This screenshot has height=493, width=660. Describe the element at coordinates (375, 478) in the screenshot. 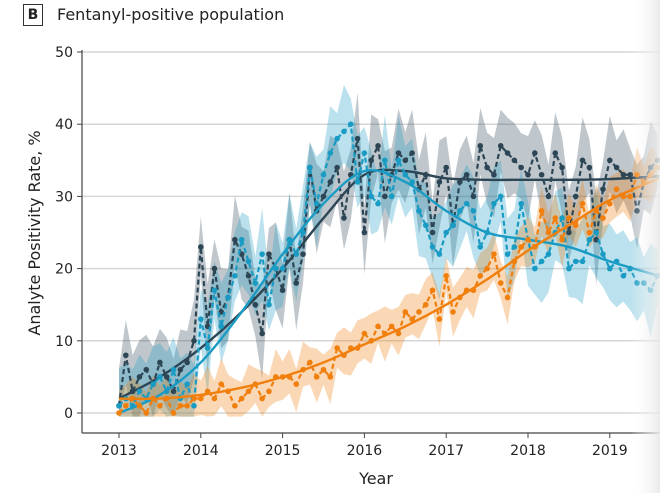

I see `x-axis-label: Year` at that location.